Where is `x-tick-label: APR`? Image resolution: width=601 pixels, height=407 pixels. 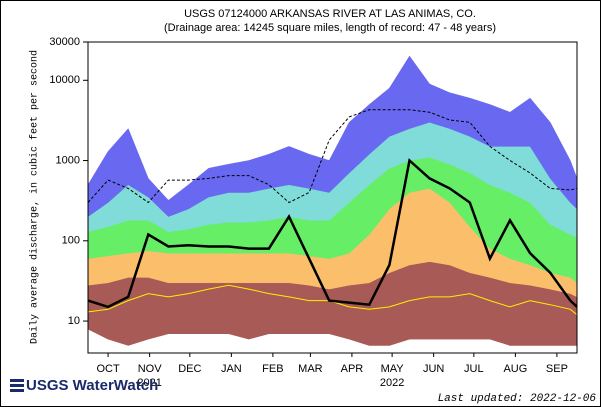 x-tick-label: APR is located at coordinates (352, 369).